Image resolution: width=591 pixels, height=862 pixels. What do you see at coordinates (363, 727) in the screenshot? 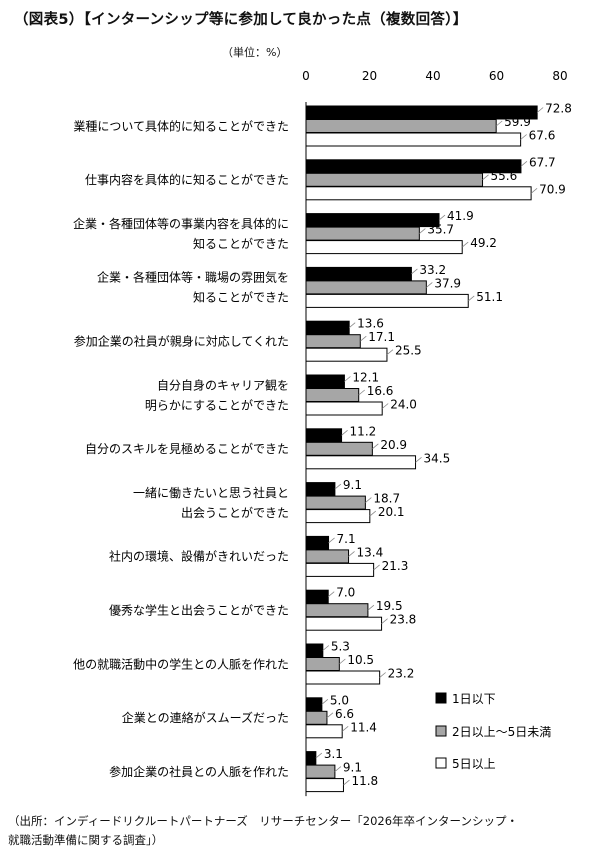
I see `data-label: 11.4` at bounding box center [363, 727].